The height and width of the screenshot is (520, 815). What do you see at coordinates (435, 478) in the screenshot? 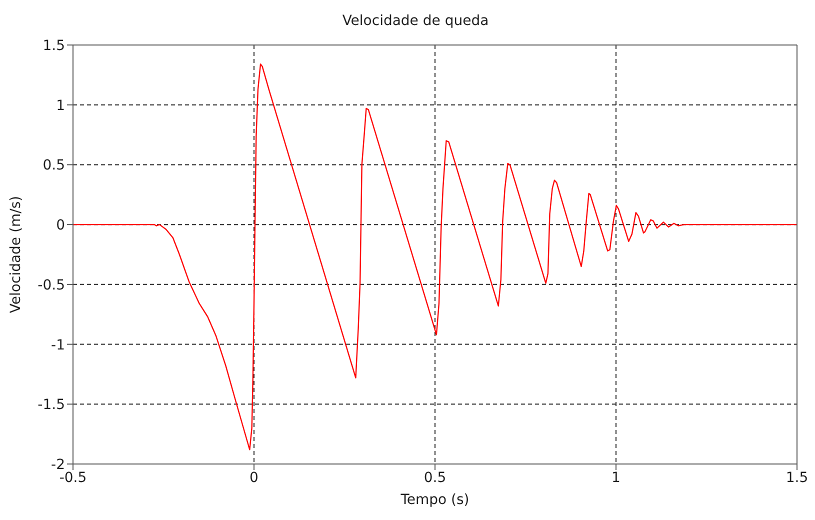
I see `x-tick-label: 0.5` at bounding box center [435, 478].